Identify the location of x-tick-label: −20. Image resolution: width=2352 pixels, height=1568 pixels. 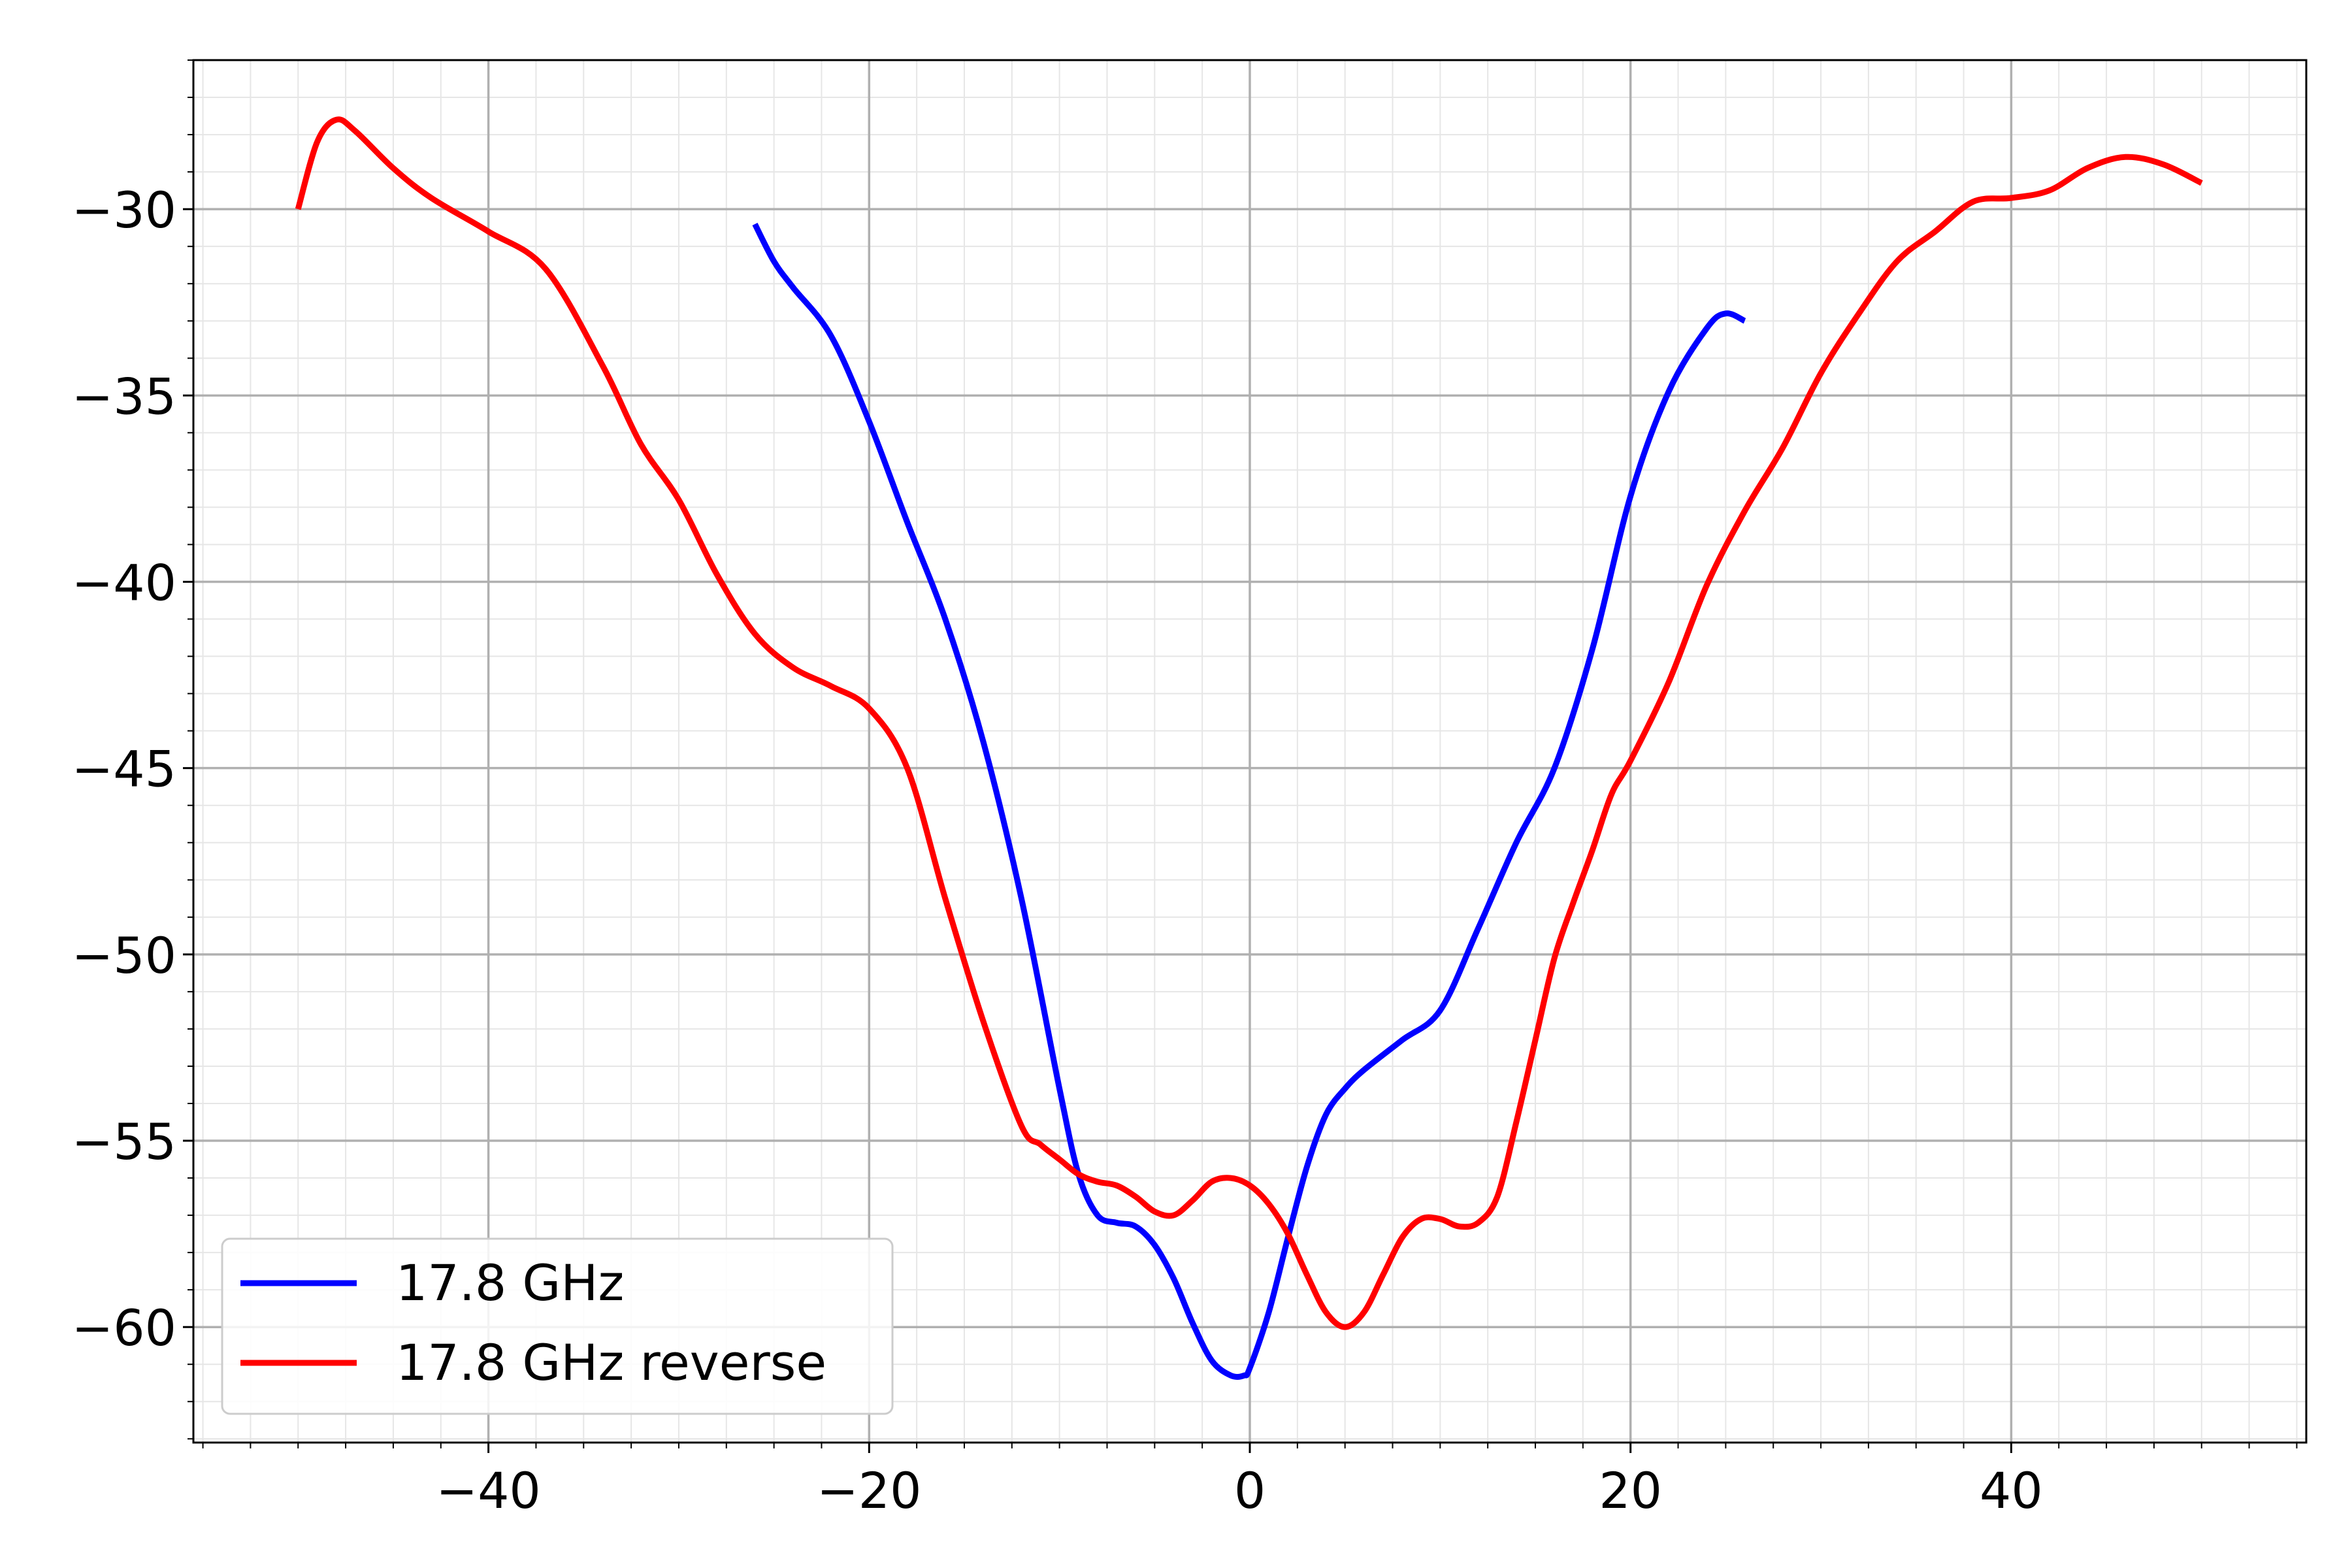
(869, 1491).